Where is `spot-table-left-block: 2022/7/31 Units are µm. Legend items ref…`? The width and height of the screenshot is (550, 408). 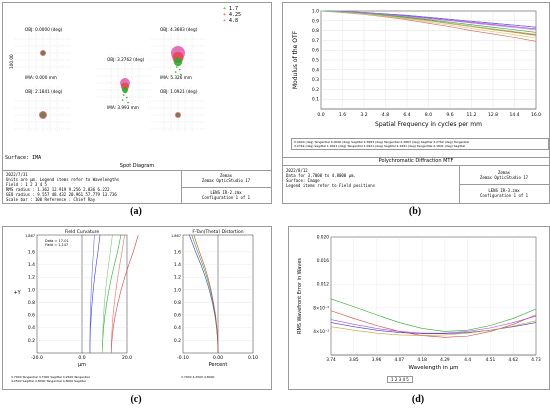 spot-table-left-block: 2022/7/31 Units are µm. Legend items ref… is located at coordinates (62, 187).